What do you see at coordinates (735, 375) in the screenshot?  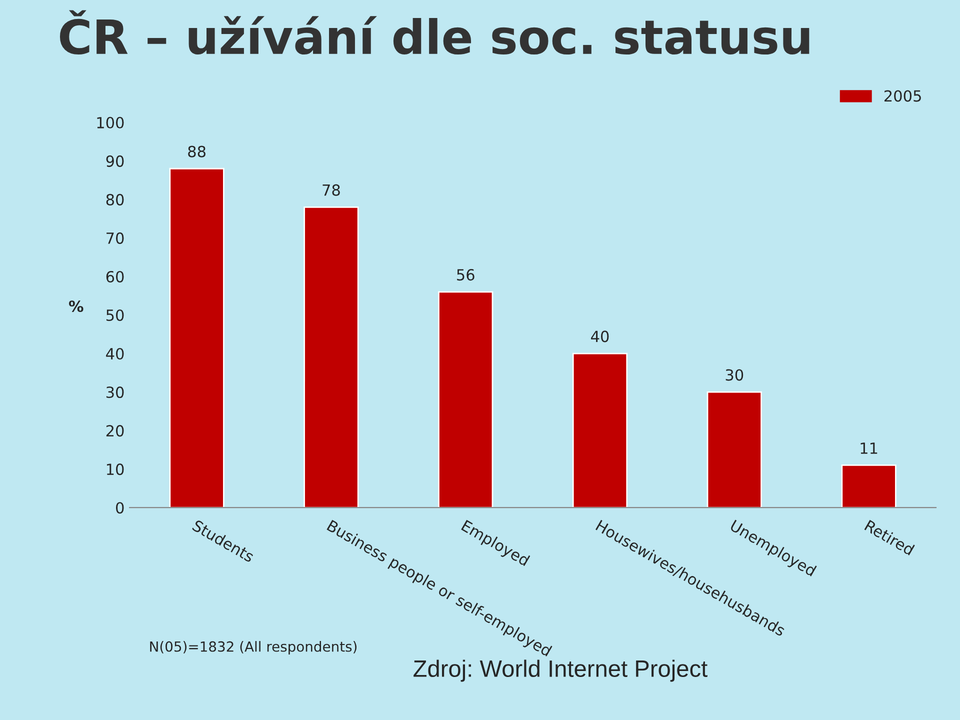 I see `data-label: 30` at bounding box center [735, 375].